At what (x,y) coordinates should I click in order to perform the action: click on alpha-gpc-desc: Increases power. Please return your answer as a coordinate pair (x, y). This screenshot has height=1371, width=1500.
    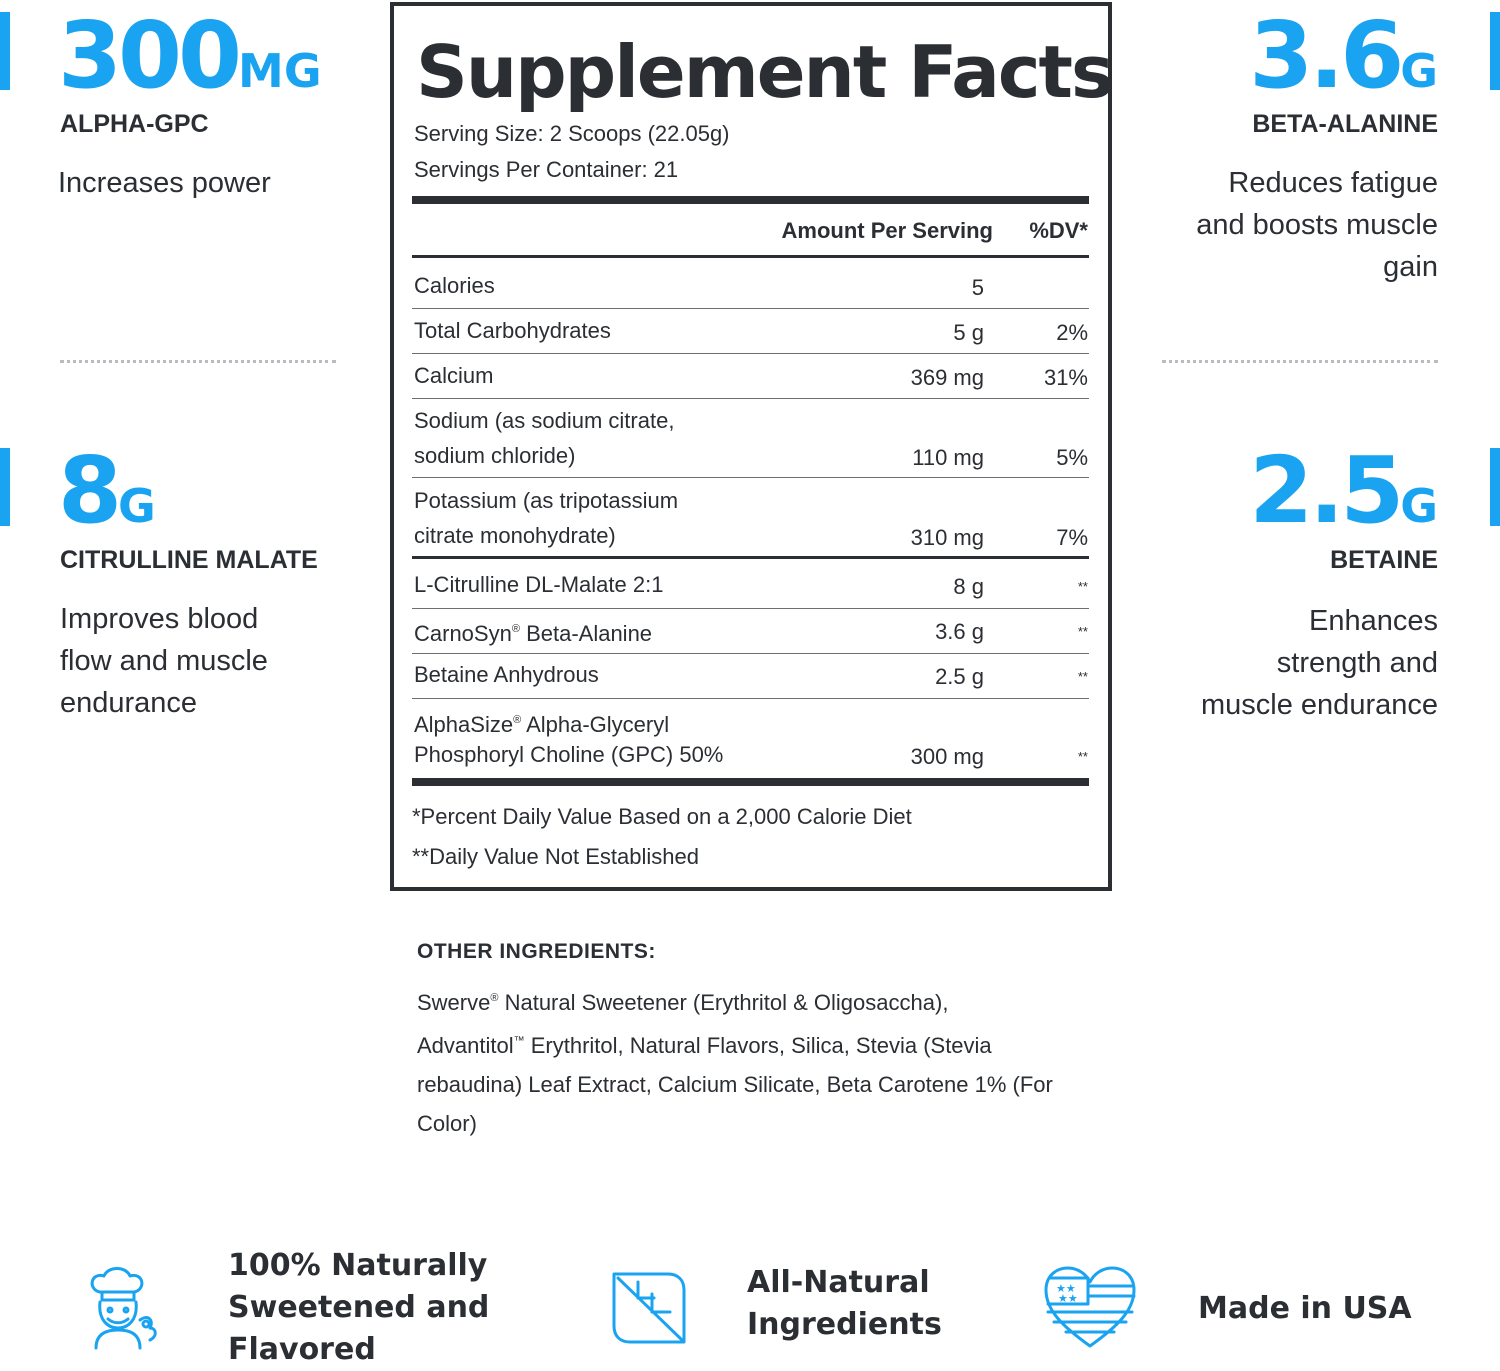
    Looking at the image, I should click on (164, 183).